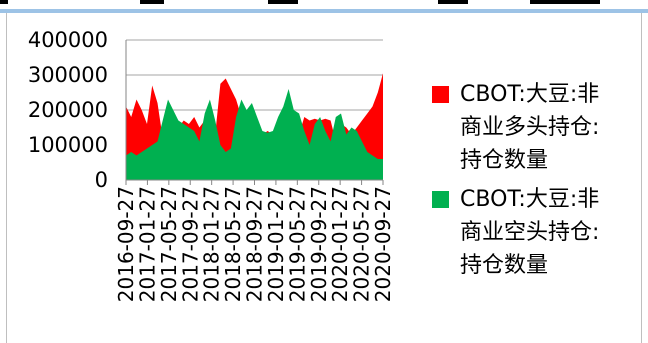  Describe the element at coordinates (362, 244) in the screenshot. I see `x-tick-label-11: 2020-05-27` at that location.